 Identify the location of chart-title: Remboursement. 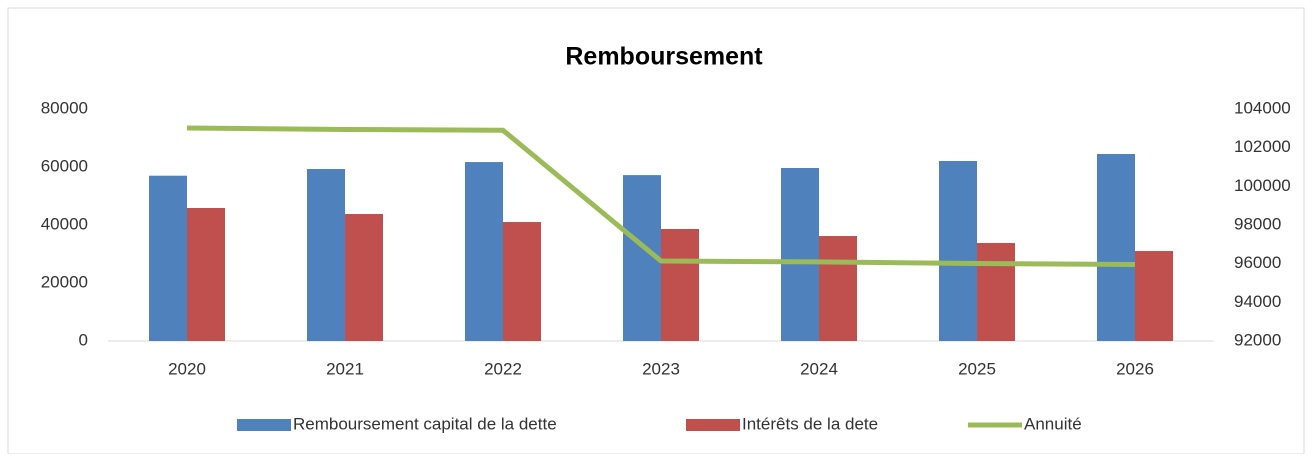
(664, 57).